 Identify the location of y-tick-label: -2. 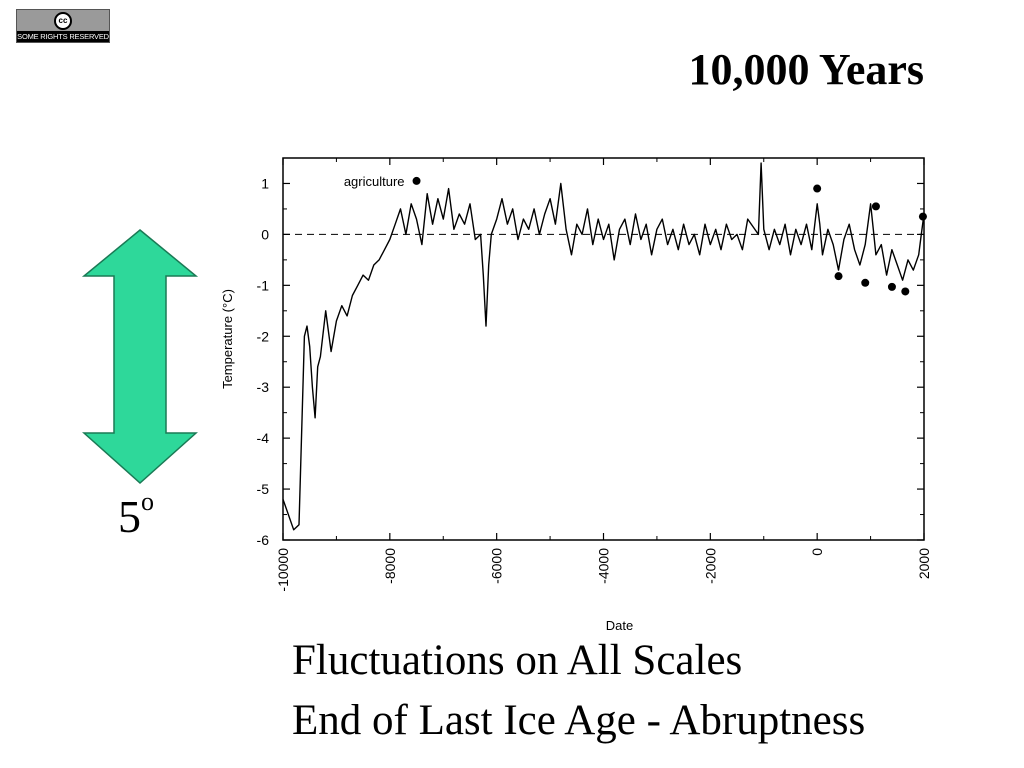
(263, 336).